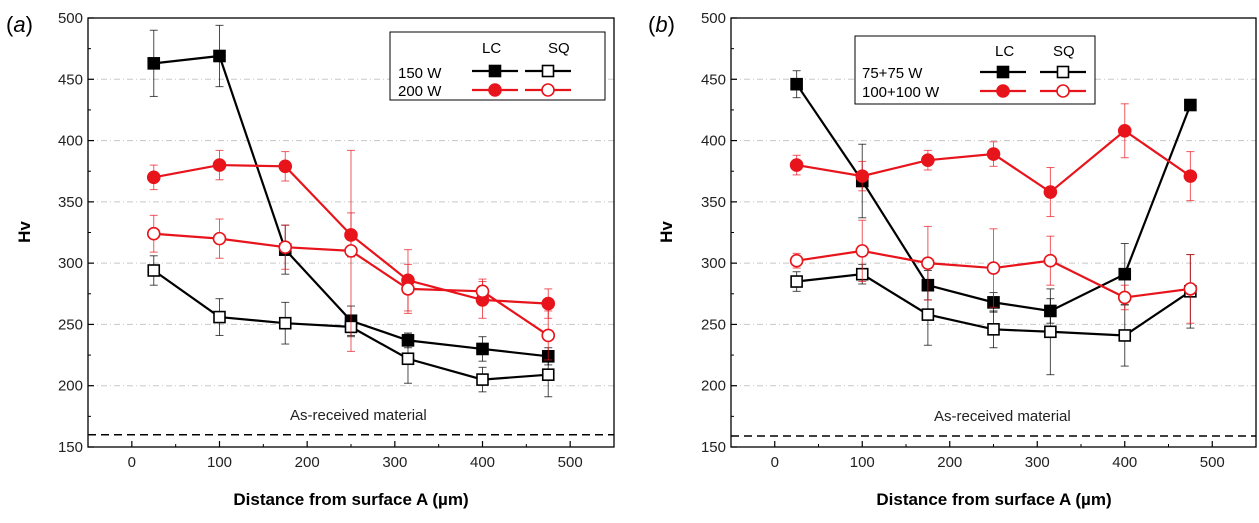  Describe the element at coordinates (351, 326) in the screenshot. I see `series-150-w-sq` at that location.